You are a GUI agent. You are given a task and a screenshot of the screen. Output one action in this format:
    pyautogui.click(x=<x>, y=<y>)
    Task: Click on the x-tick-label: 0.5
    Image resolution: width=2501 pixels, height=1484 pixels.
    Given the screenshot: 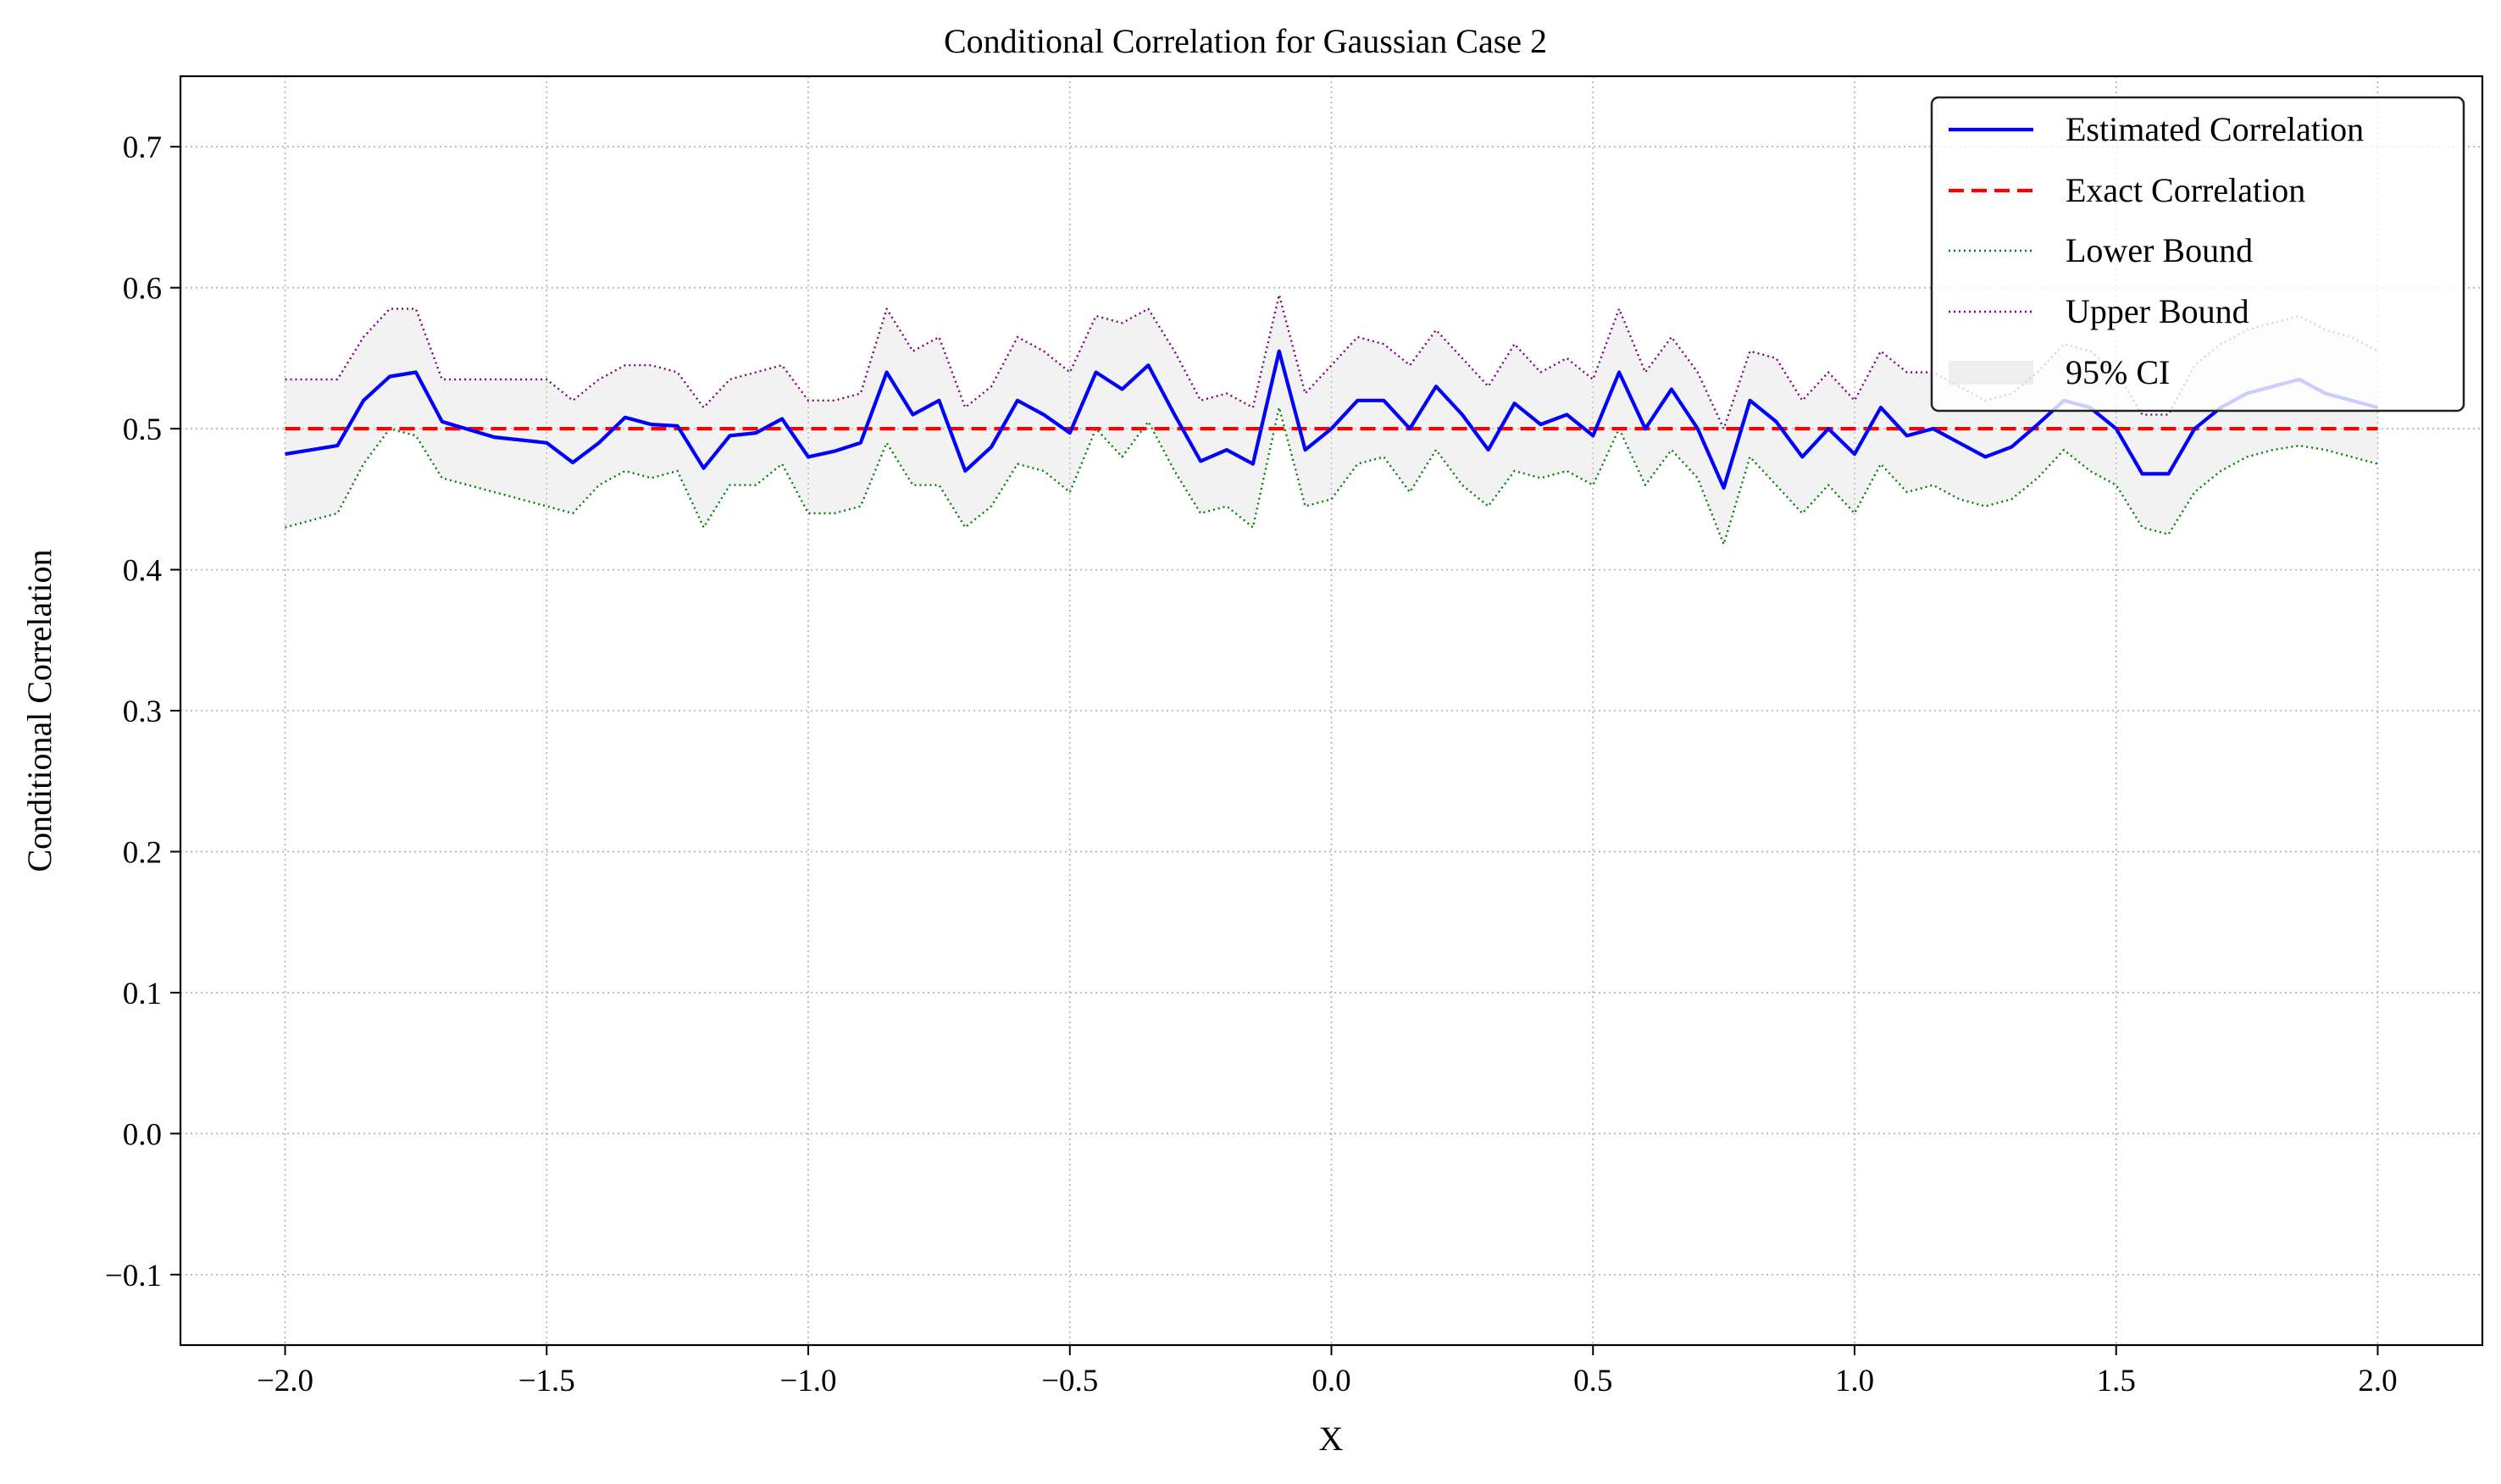 What is the action you would take?
    pyautogui.click(x=1592, y=1381)
    